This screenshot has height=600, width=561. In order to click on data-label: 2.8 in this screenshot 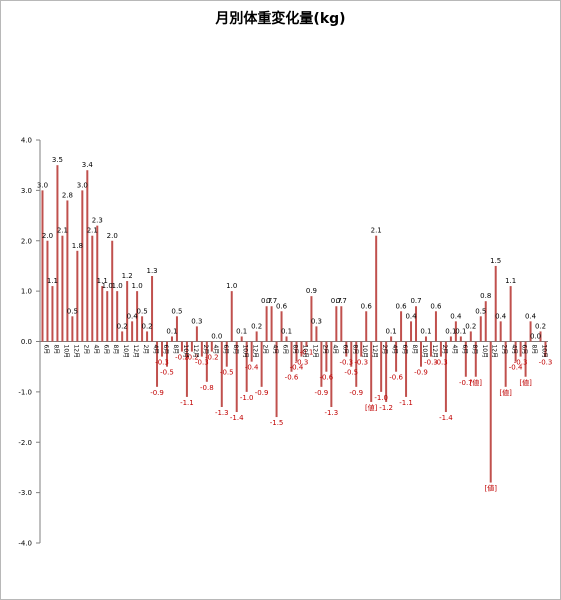, I will do `click(67, 195)`.